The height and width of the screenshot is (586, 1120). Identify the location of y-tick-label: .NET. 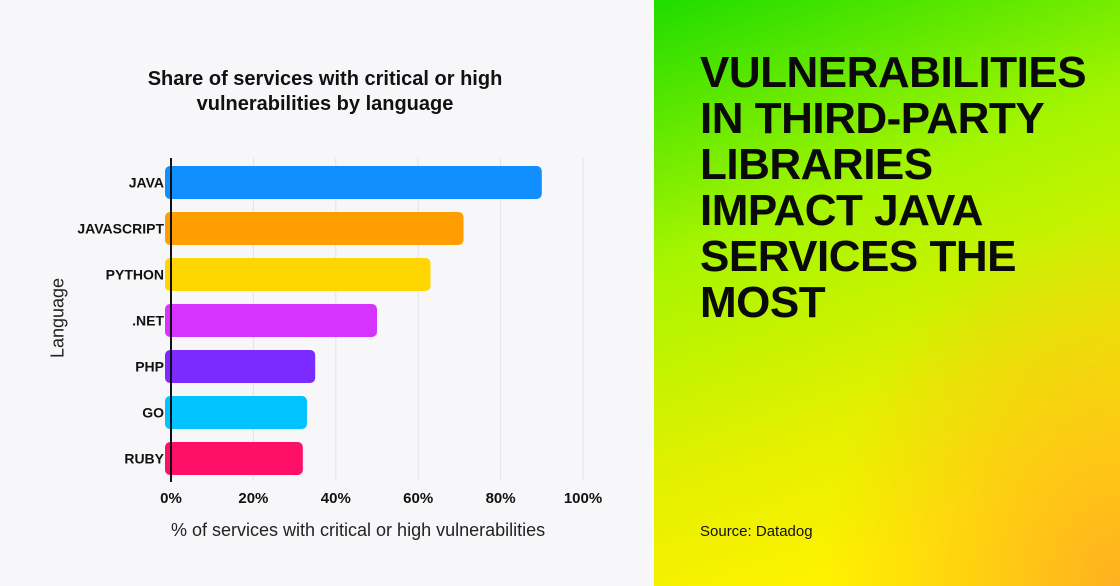
(148, 321).